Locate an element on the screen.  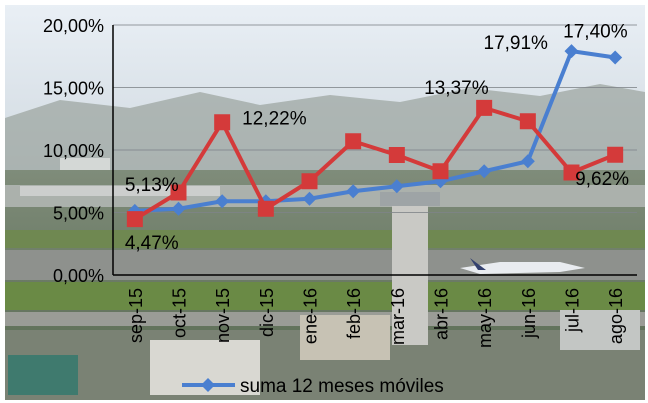
data-label: 17,40% is located at coordinates (595, 32).